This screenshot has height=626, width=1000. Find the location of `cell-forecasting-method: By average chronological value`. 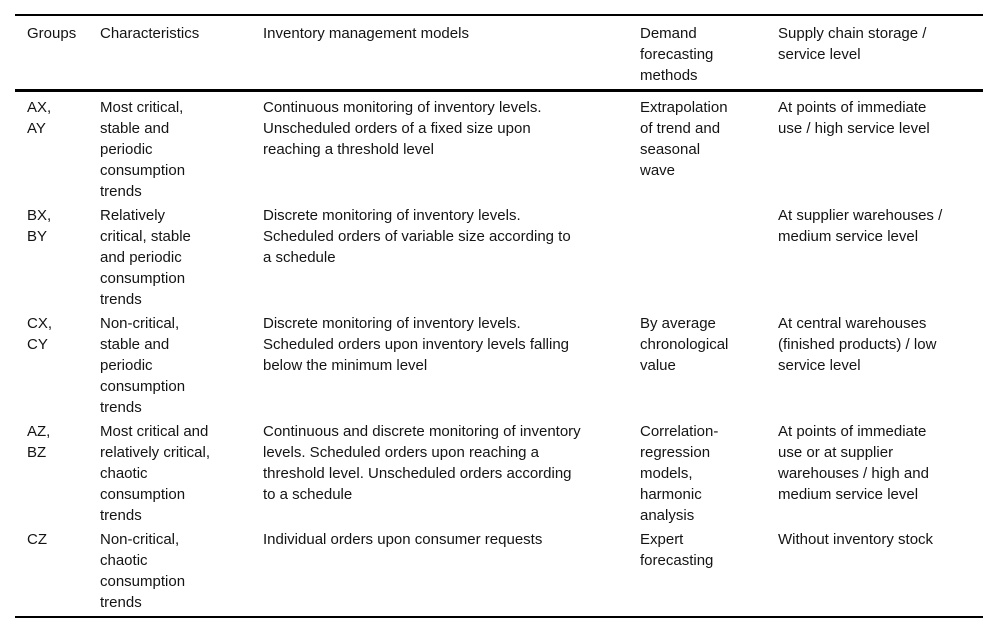

cell-forecasting-method: By average chronological value is located at coordinates (684, 344).